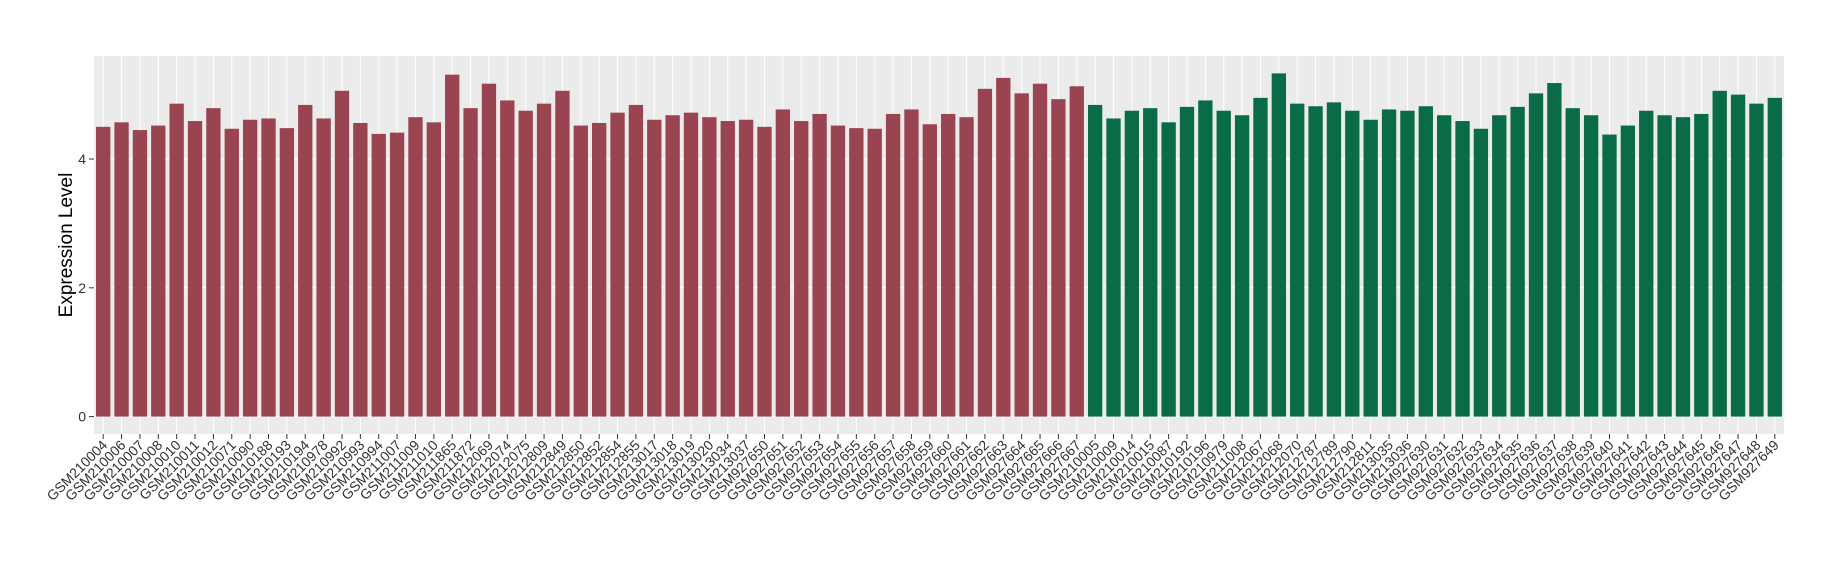 Image resolution: width=1840 pixels, height=580 pixels. I want to click on y-axis-label: Expression Level, so click(66, 245).